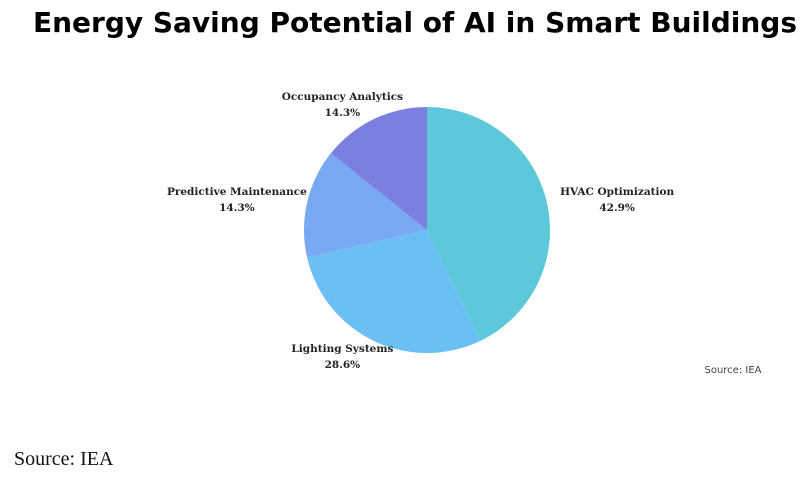 The image size is (800, 485). I want to click on slice-label: Lighting Systems, so click(342, 349).